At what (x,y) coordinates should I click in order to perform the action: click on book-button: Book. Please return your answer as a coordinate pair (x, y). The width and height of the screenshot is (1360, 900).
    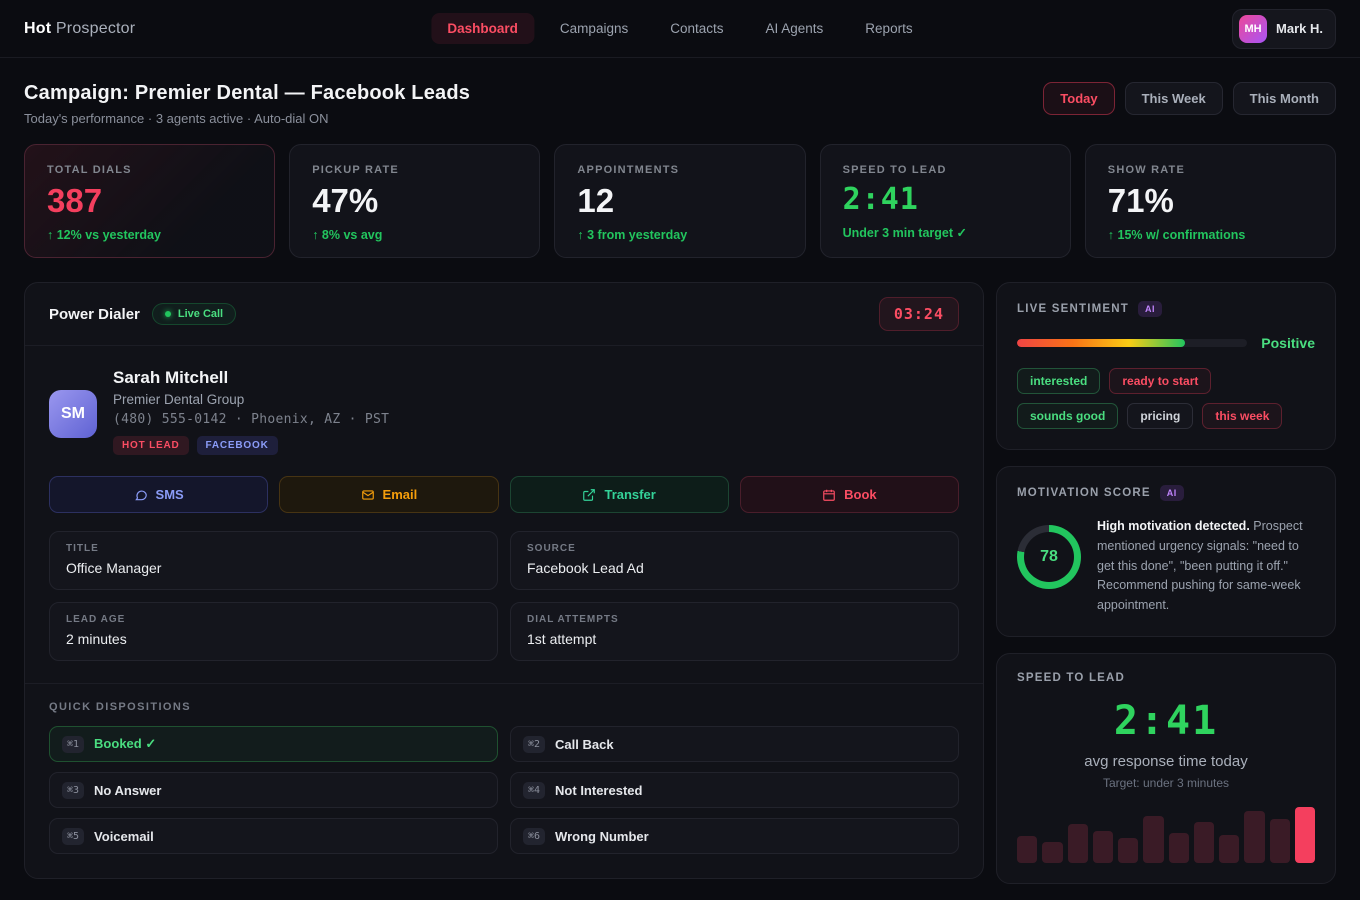
    Looking at the image, I should click on (849, 494).